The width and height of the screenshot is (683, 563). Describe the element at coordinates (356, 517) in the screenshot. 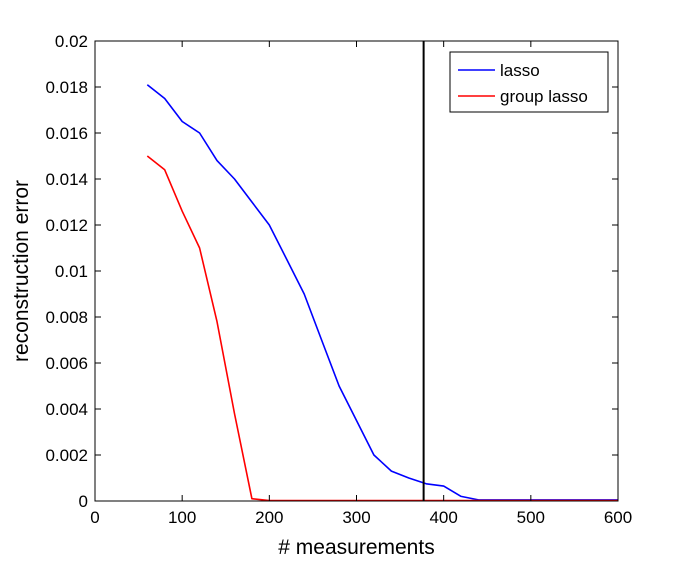

I see `x-tick-label: 300` at that location.